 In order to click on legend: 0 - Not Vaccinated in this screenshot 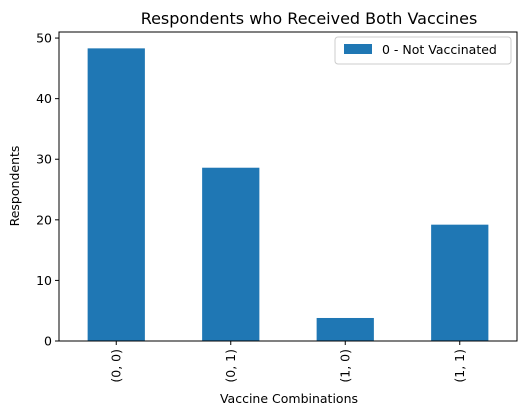, I will do `click(423, 50)`.